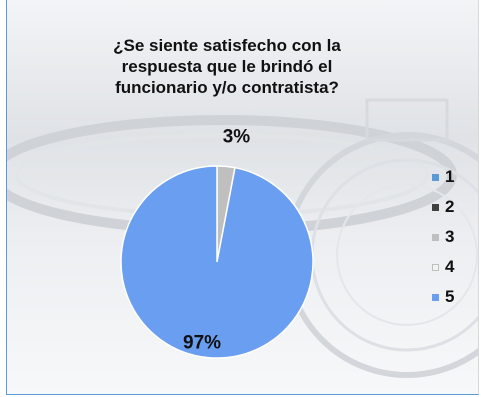  What do you see at coordinates (450, 296) in the screenshot?
I see `legend-label-5: 5` at bounding box center [450, 296].